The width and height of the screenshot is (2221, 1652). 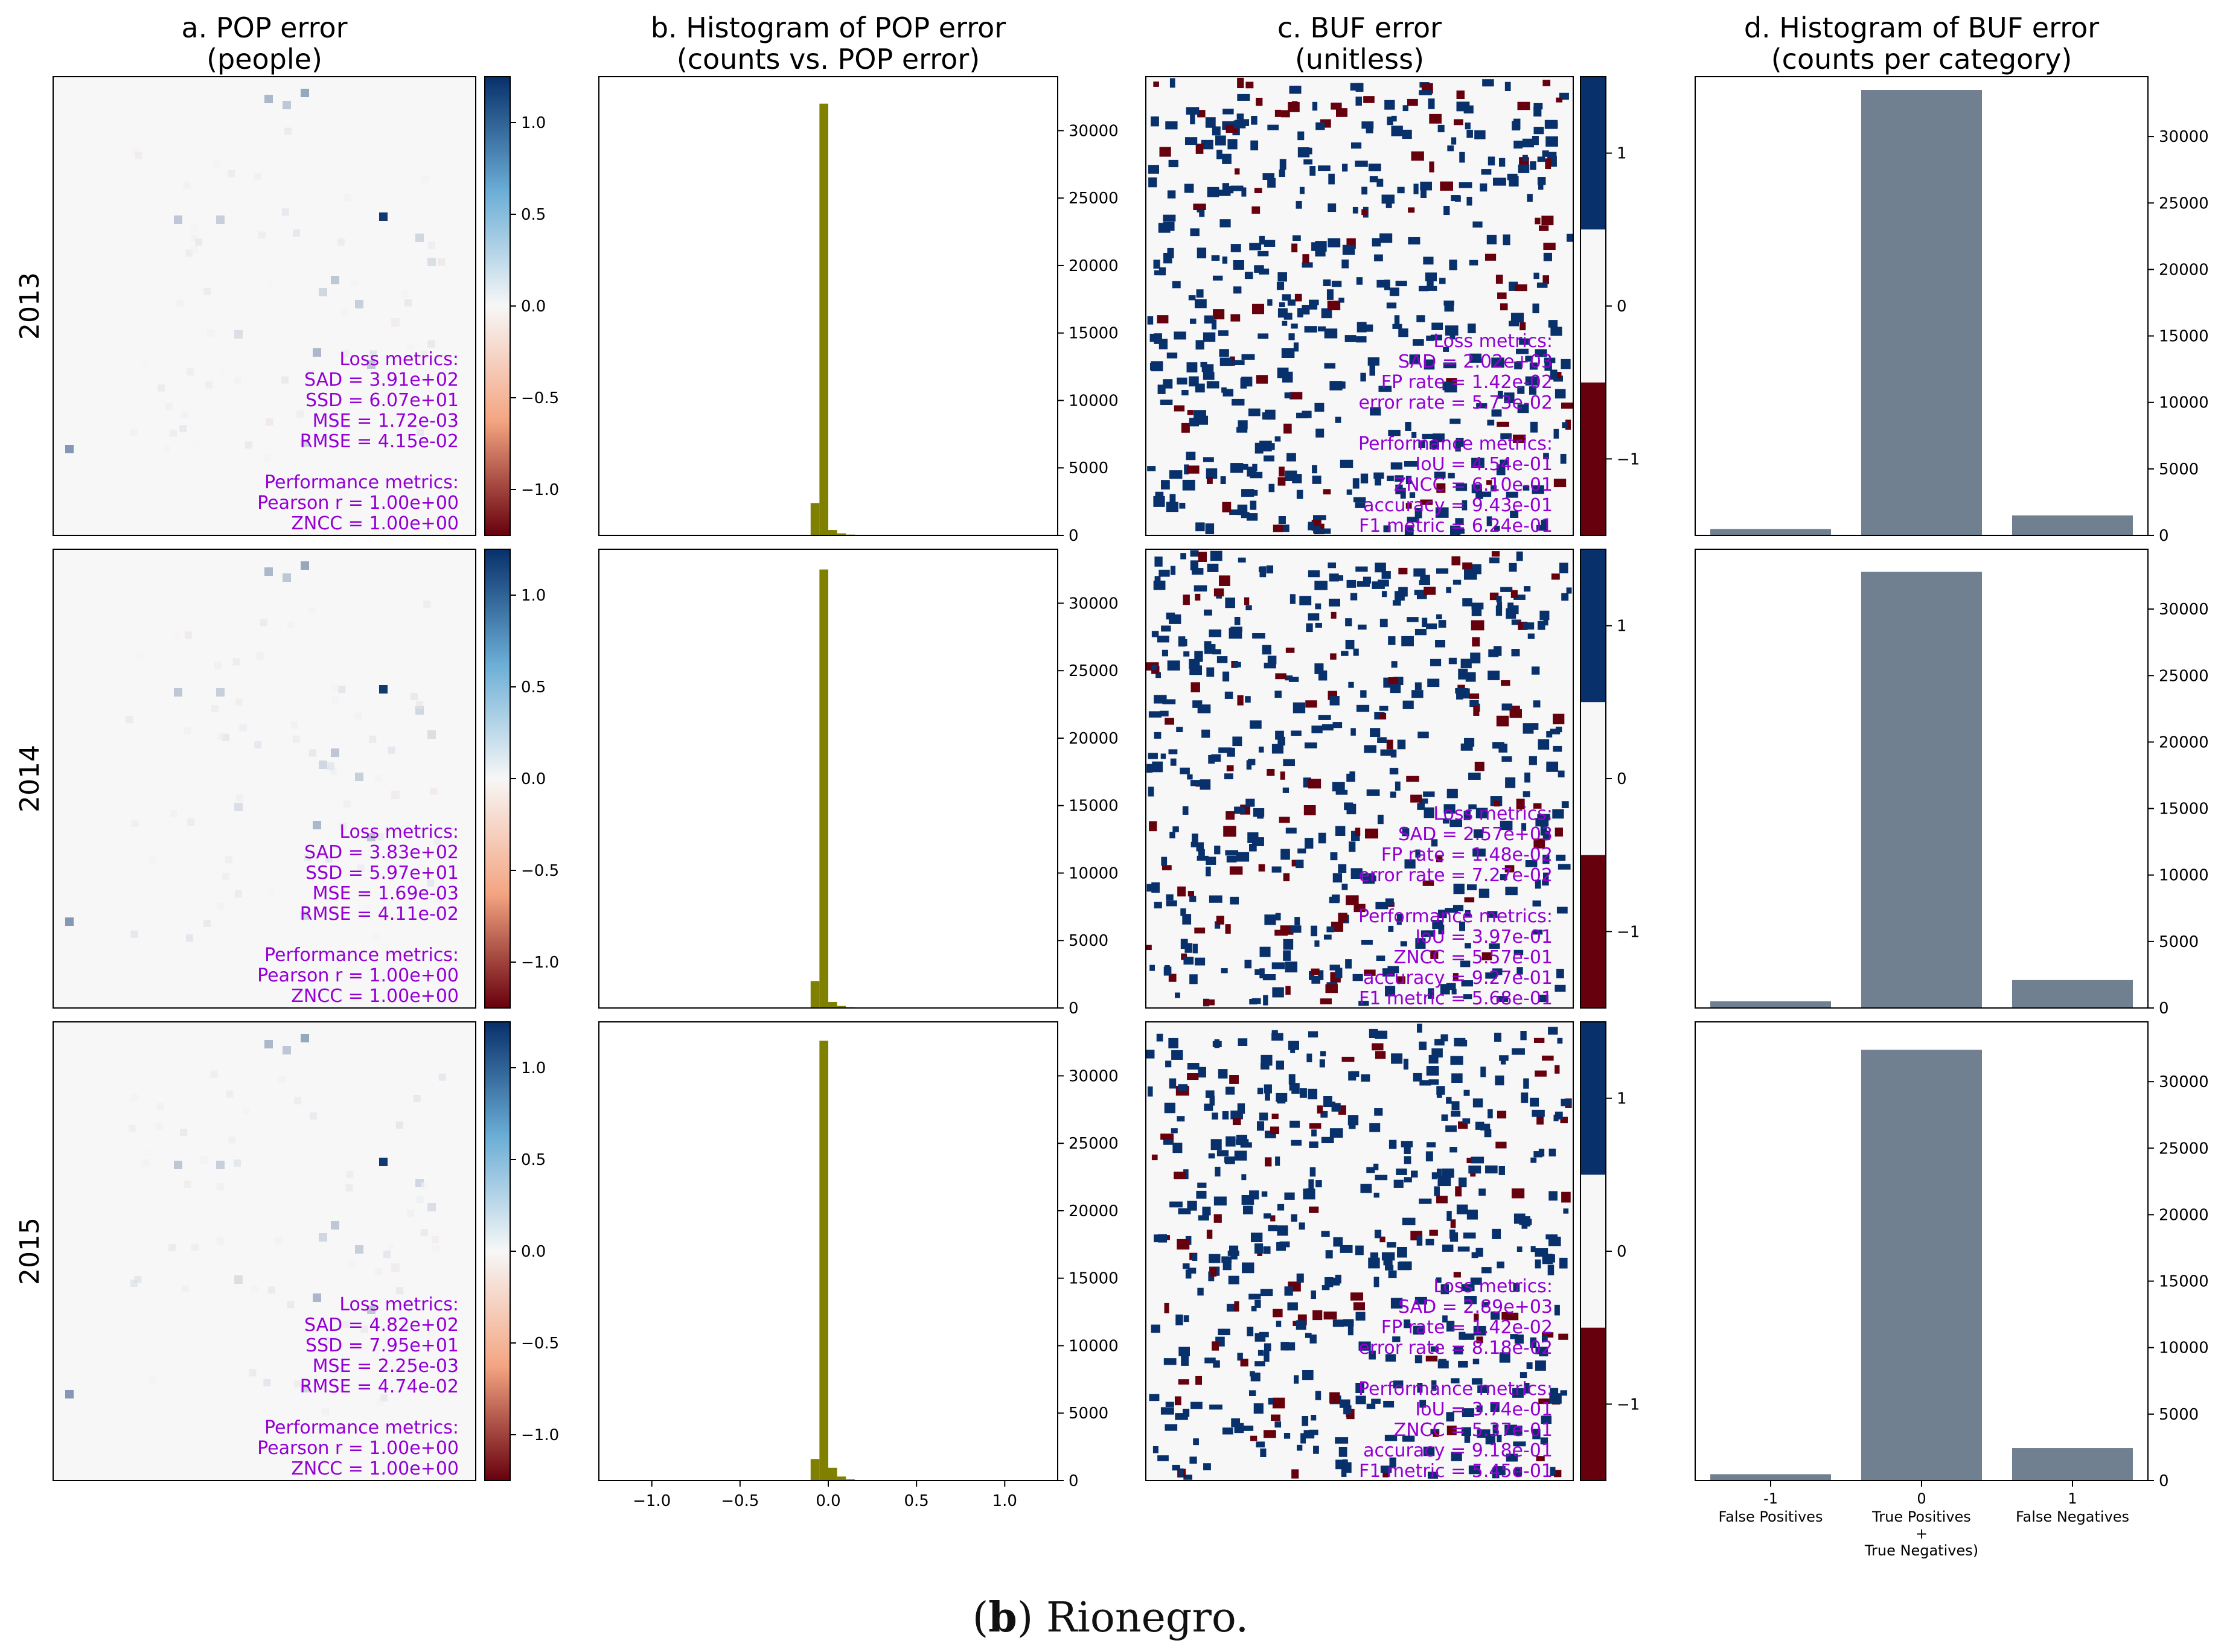 I want to click on x-tick-label: 0.5, so click(x=916, y=1501).